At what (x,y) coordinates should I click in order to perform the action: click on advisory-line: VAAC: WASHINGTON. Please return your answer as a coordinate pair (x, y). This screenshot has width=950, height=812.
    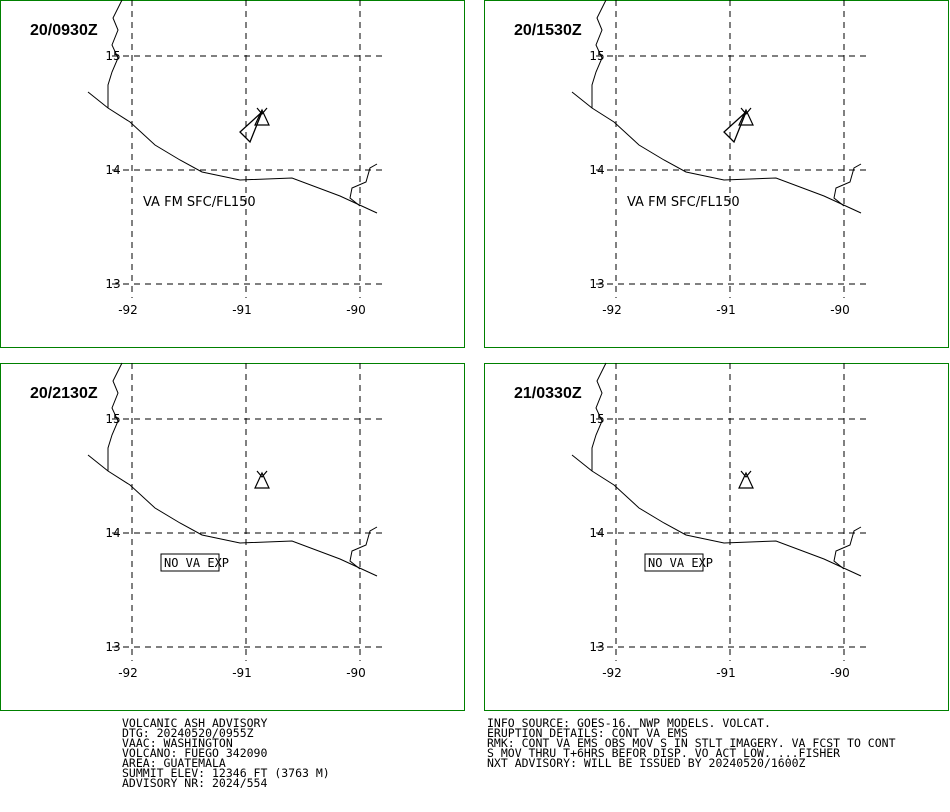
    Looking at the image, I should click on (177, 743).